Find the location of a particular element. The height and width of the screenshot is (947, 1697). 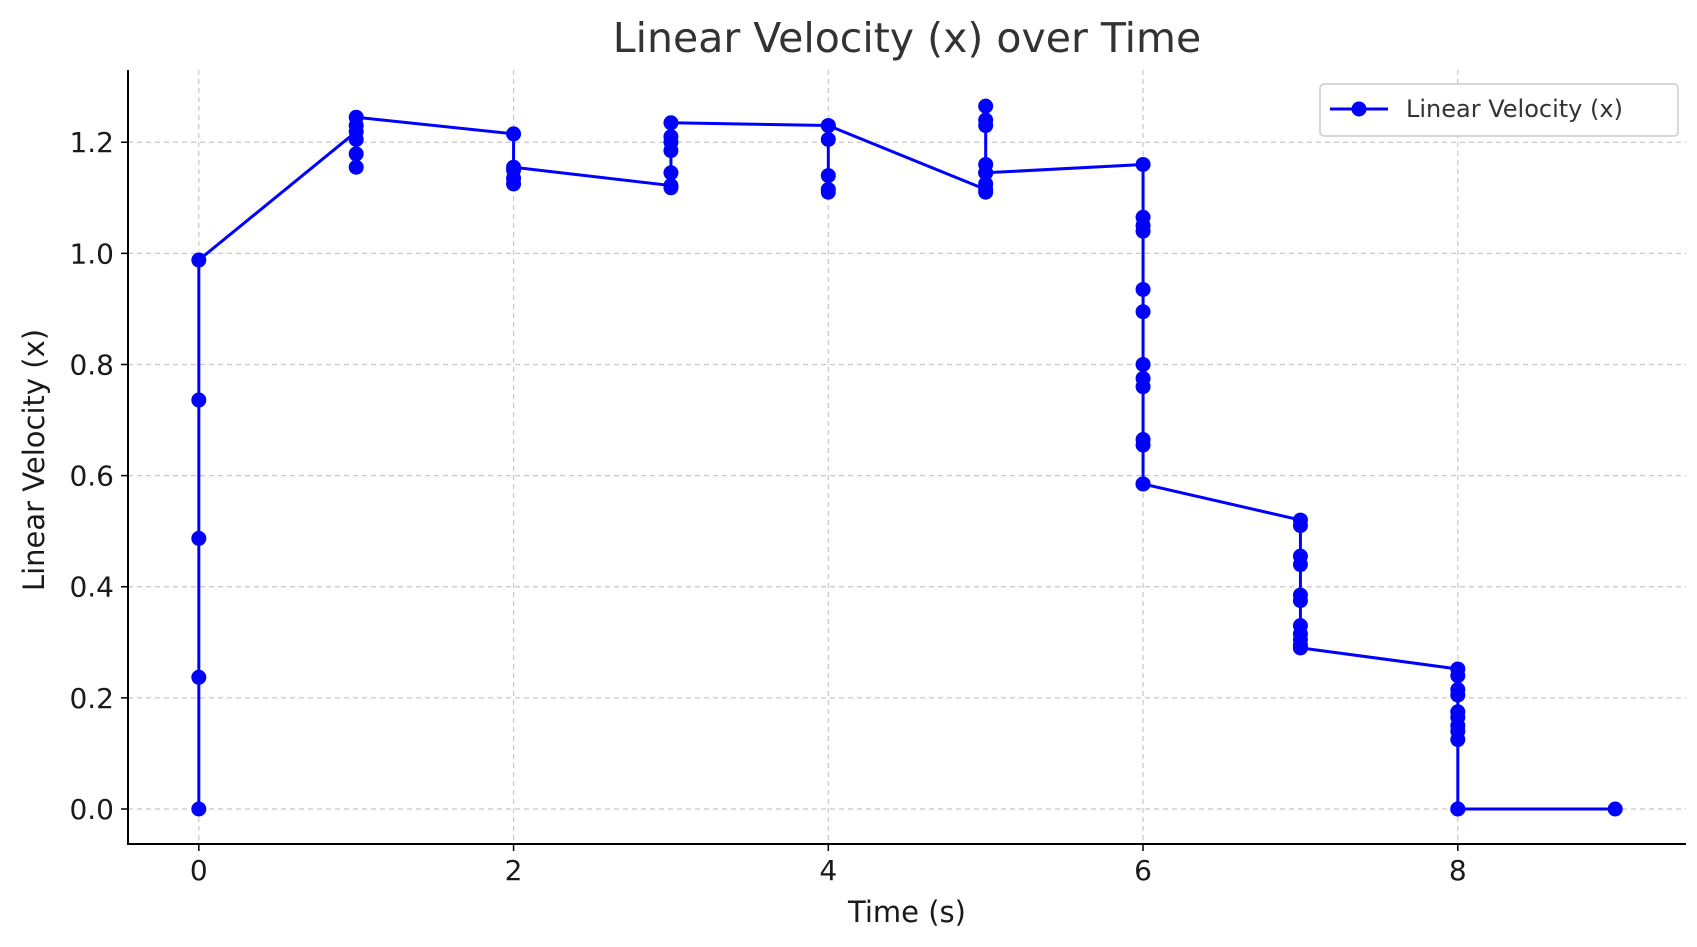

x-tick-label: 6 is located at coordinates (1143, 870).